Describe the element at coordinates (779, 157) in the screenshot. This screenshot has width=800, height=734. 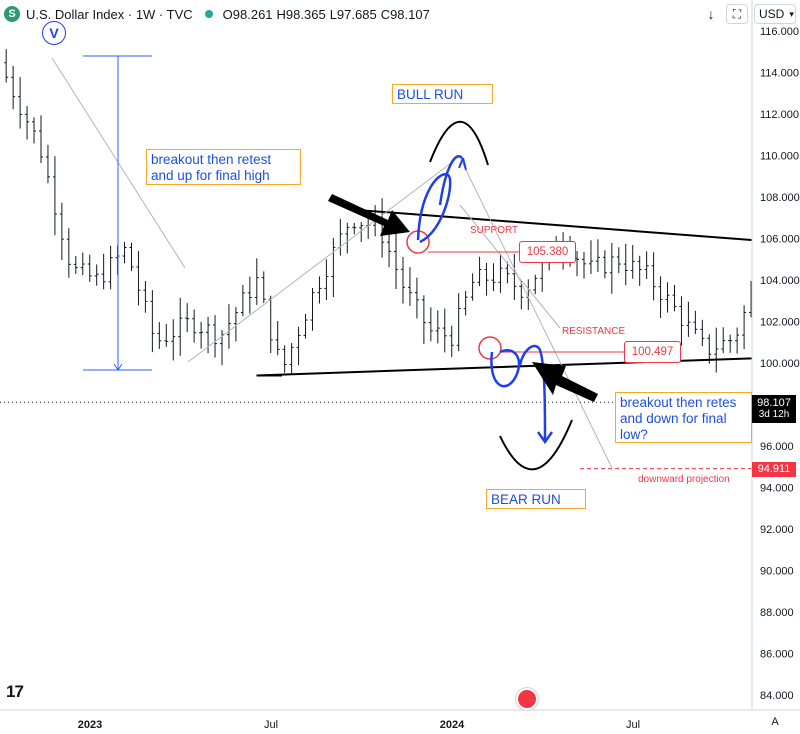
I see `price-tick-label: 110.000` at that location.